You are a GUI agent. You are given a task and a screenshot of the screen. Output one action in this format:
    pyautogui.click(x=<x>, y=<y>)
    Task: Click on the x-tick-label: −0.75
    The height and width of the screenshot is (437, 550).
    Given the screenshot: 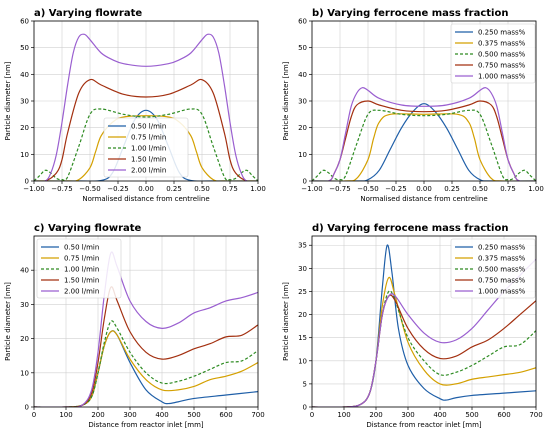 What is the action you would take?
    pyautogui.click(x=339, y=189)
    